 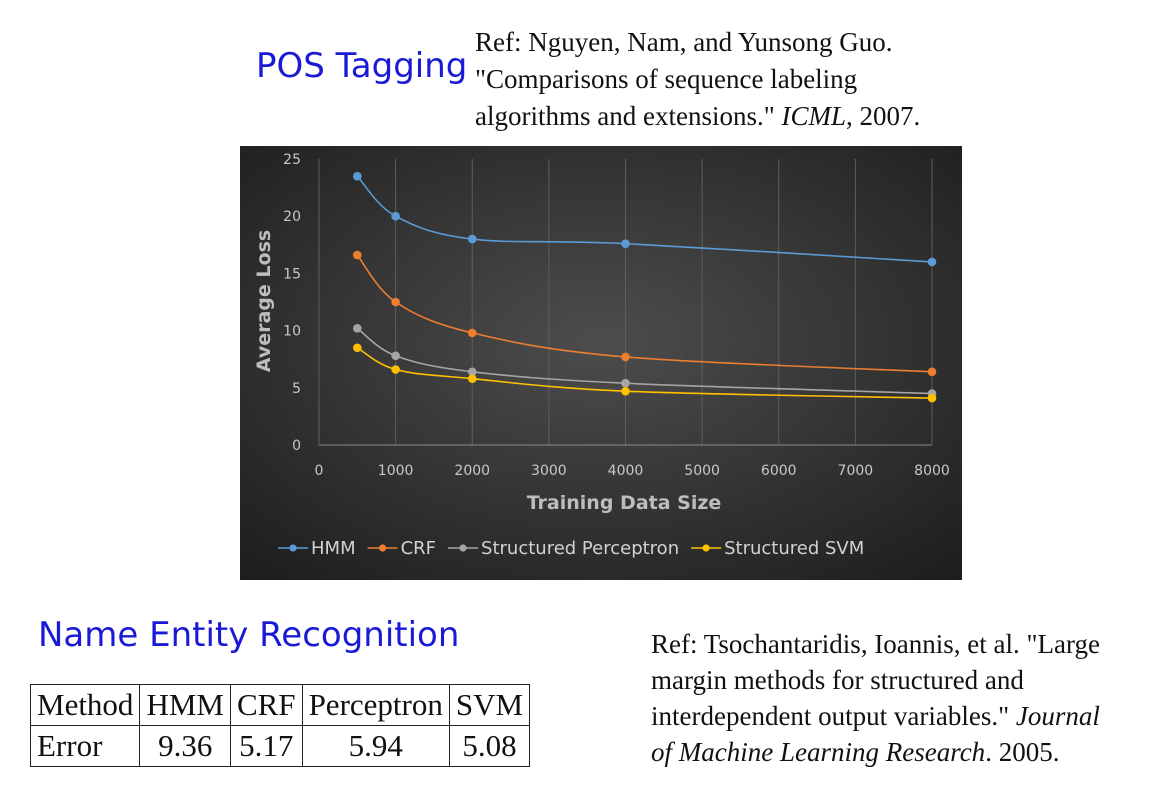 What do you see at coordinates (293, 548) in the screenshot?
I see `legend-marker-hmm` at bounding box center [293, 548].